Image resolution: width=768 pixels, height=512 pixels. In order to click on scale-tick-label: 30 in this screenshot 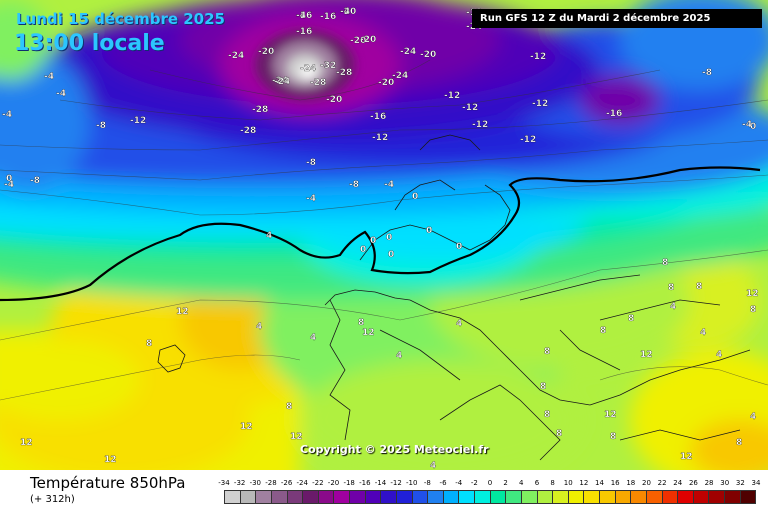, I will do `click(725, 483)`.